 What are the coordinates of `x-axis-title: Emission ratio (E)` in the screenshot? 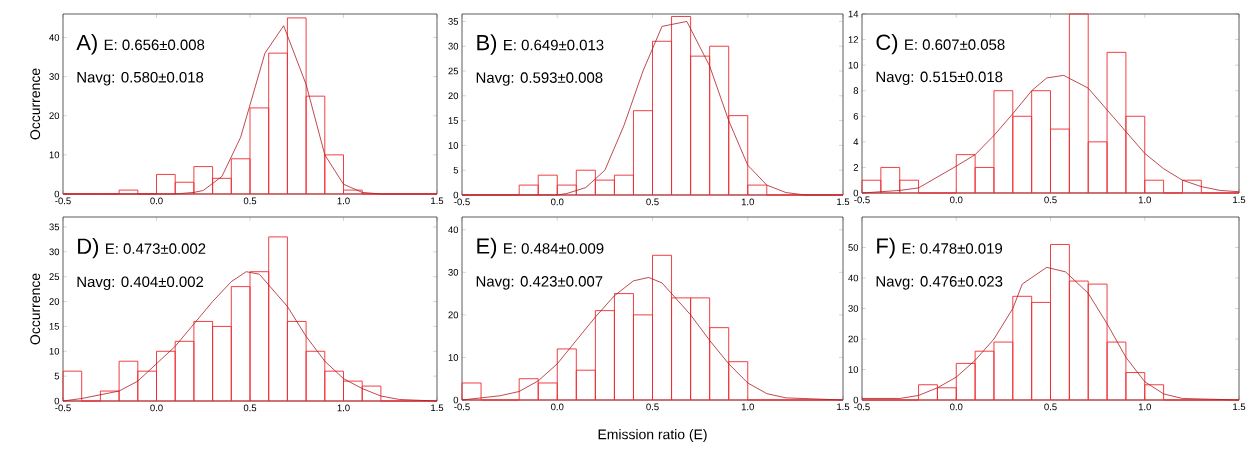 It's located at (652, 436).